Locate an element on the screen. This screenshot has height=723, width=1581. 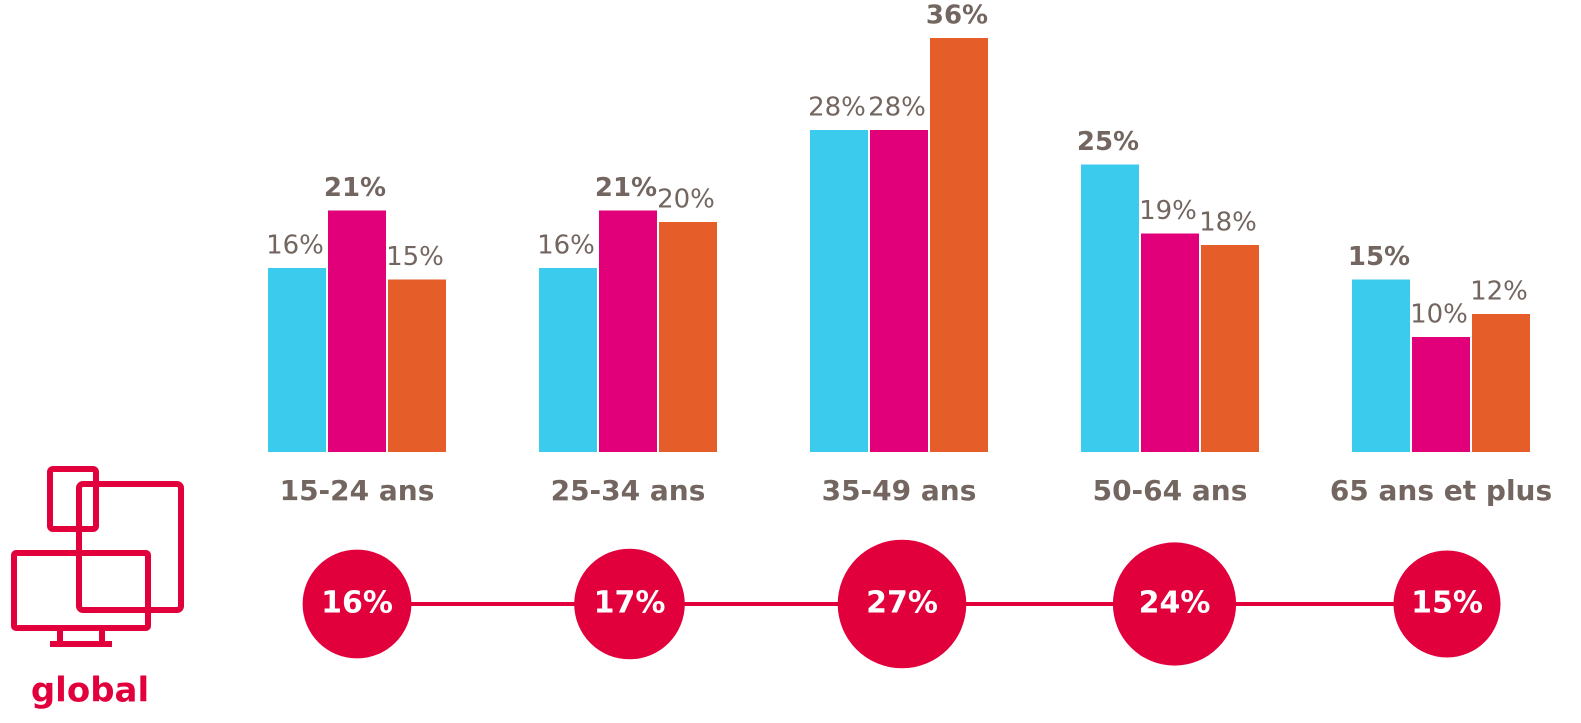
global-value-label: 15% is located at coordinates (1447, 603).